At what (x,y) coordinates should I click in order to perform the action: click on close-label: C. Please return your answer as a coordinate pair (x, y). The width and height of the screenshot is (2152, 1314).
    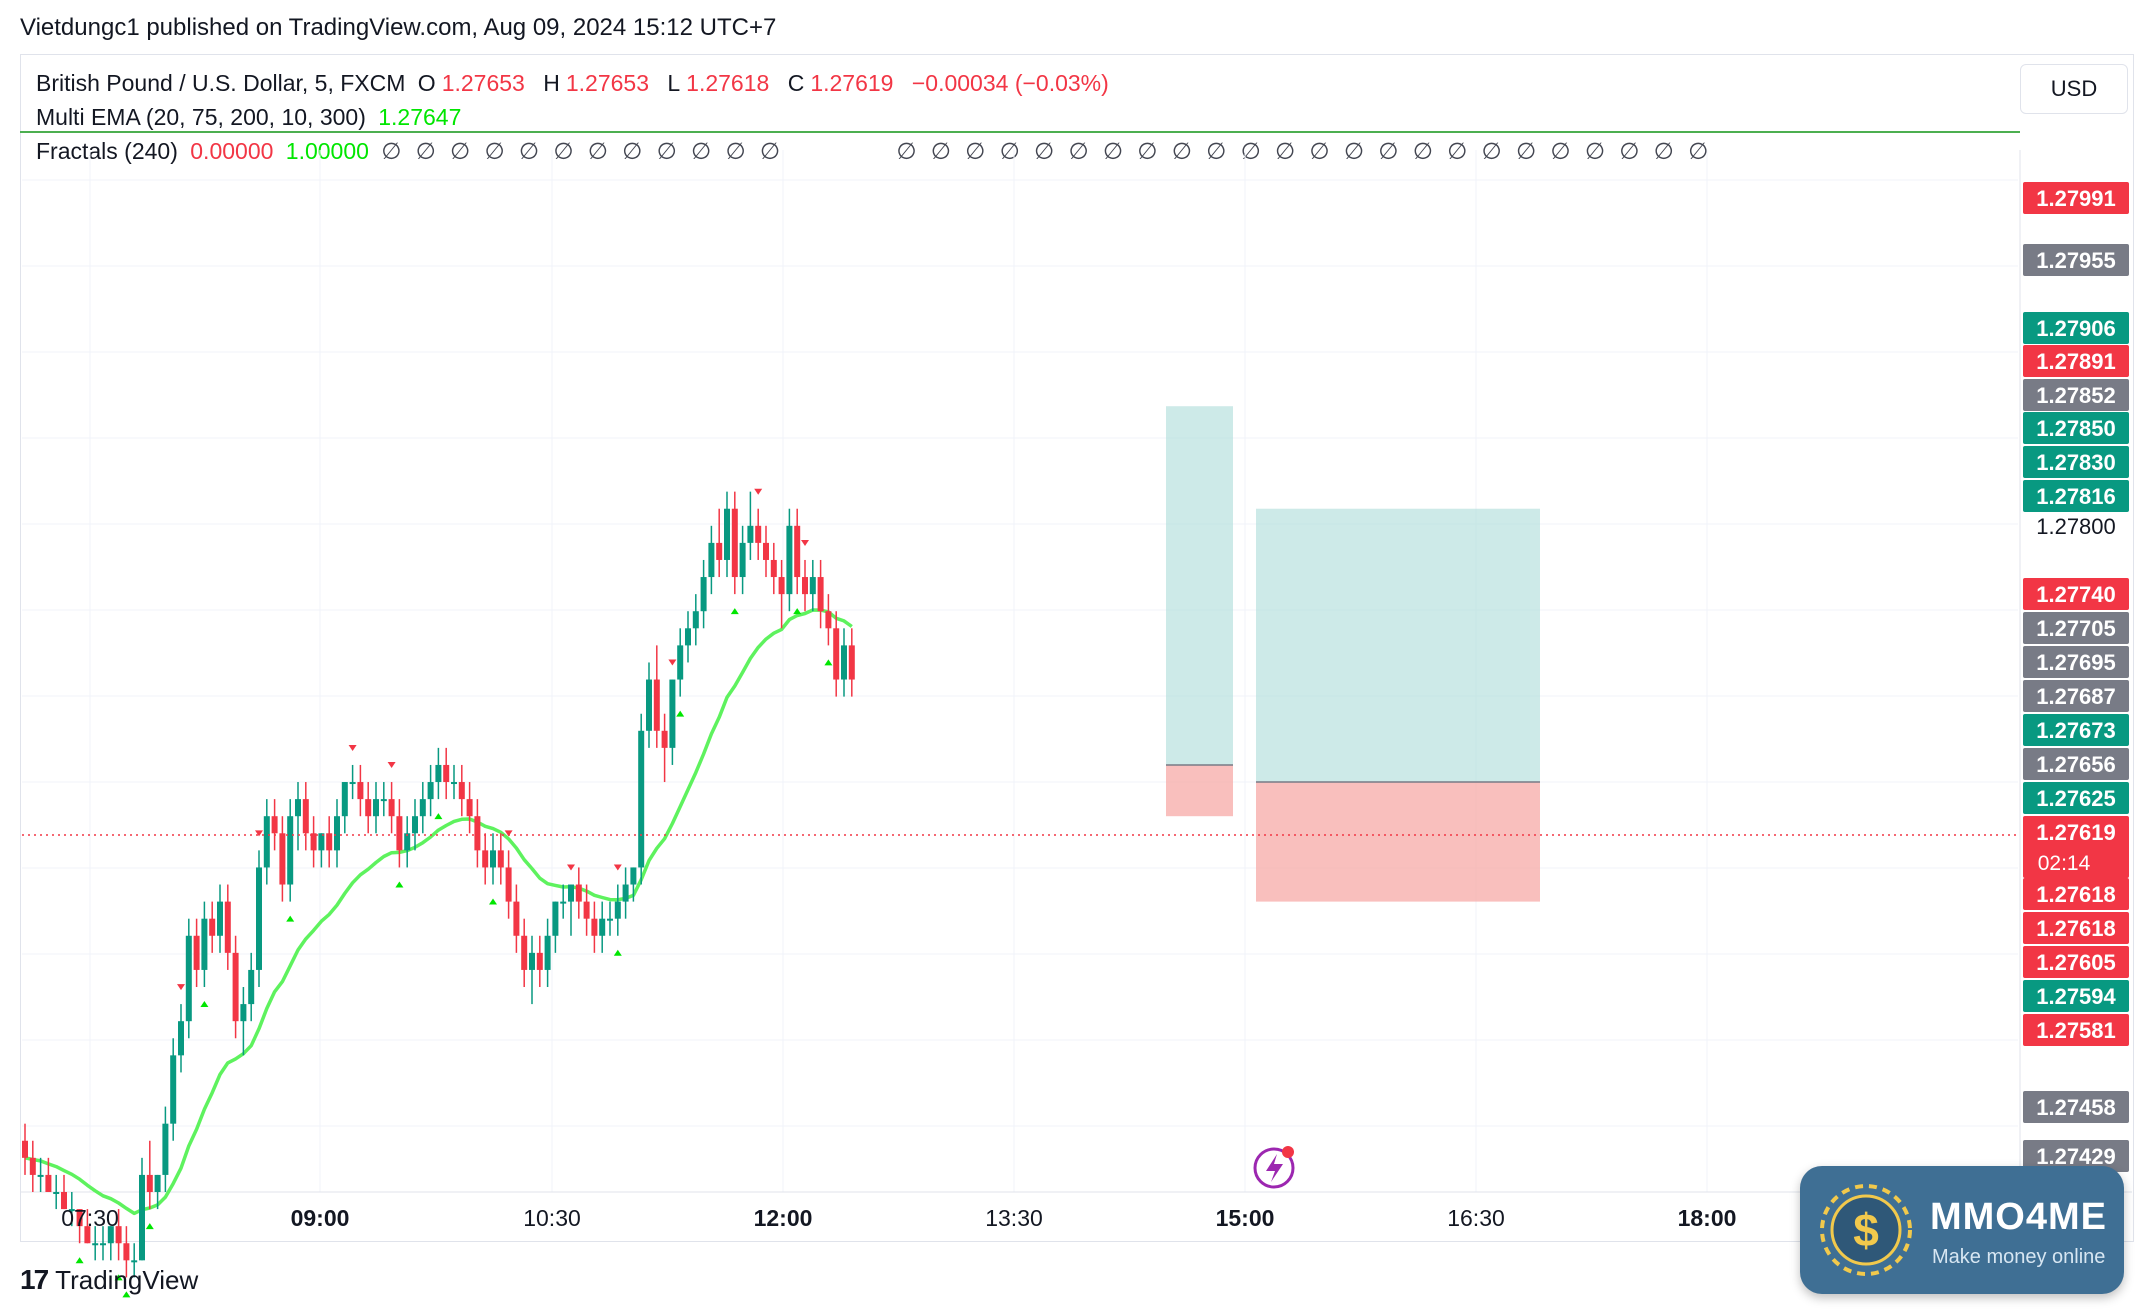
    Looking at the image, I should click on (796, 83).